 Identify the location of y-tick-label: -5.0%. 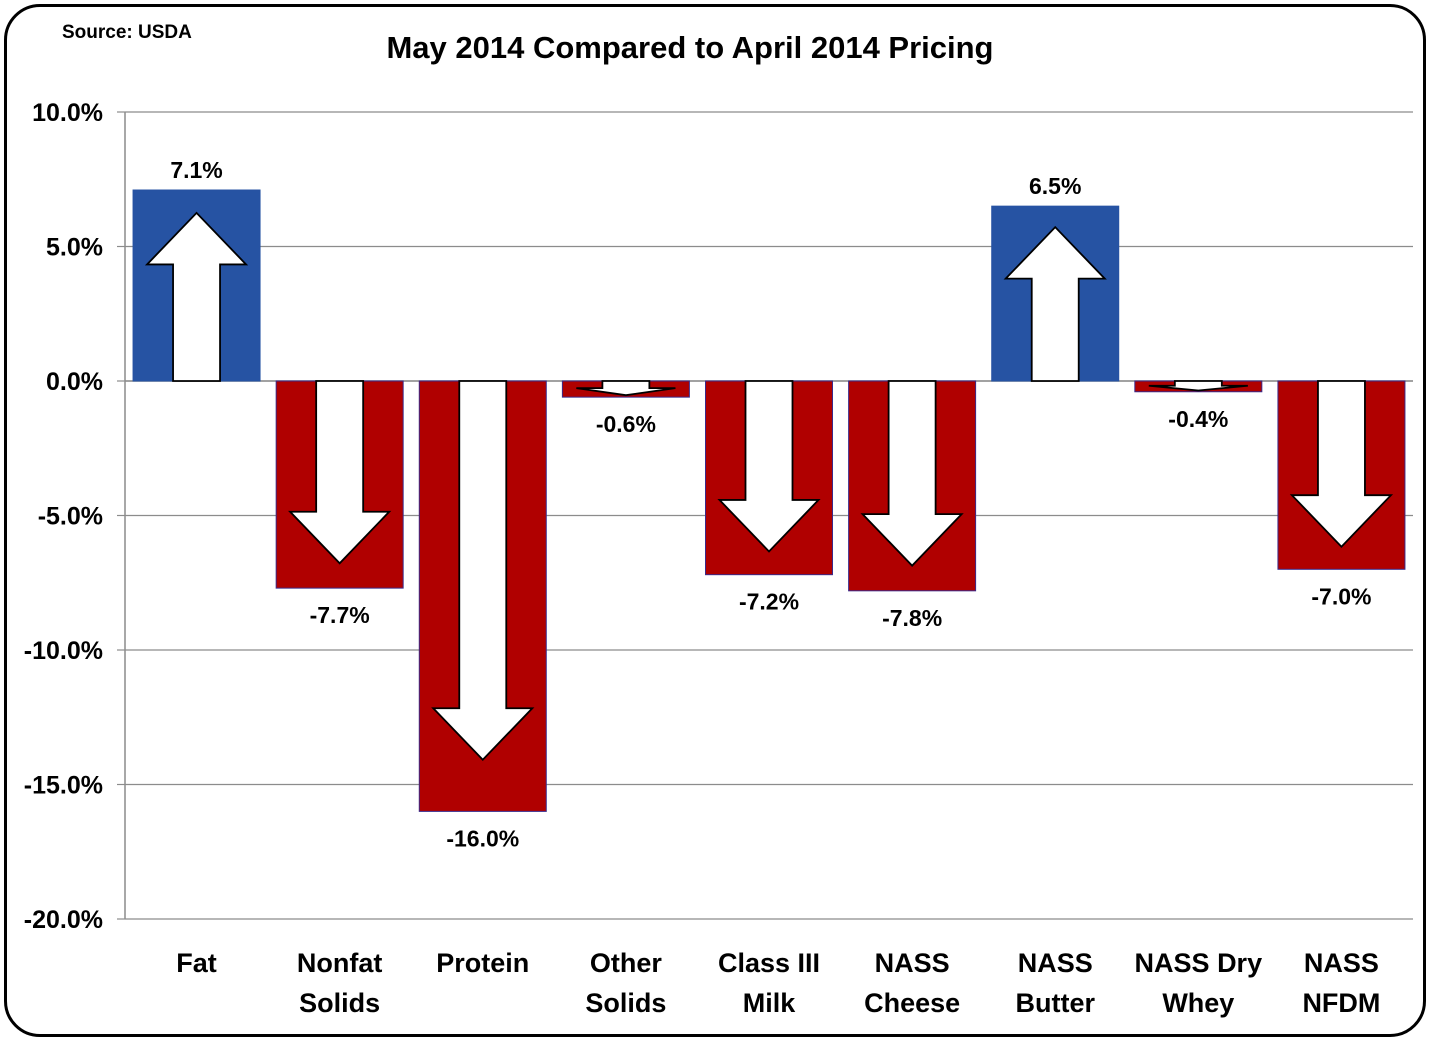
(70, 517).